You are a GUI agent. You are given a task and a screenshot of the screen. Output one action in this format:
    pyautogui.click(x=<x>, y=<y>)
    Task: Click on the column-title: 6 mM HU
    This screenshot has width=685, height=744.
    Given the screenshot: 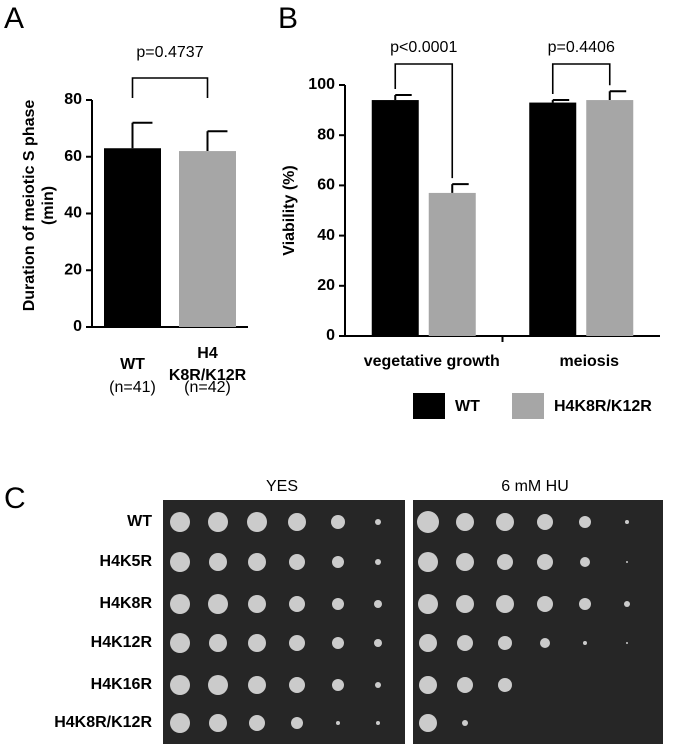 What is the action you would take?
    pyautogui.click(x=535, y=486)
    